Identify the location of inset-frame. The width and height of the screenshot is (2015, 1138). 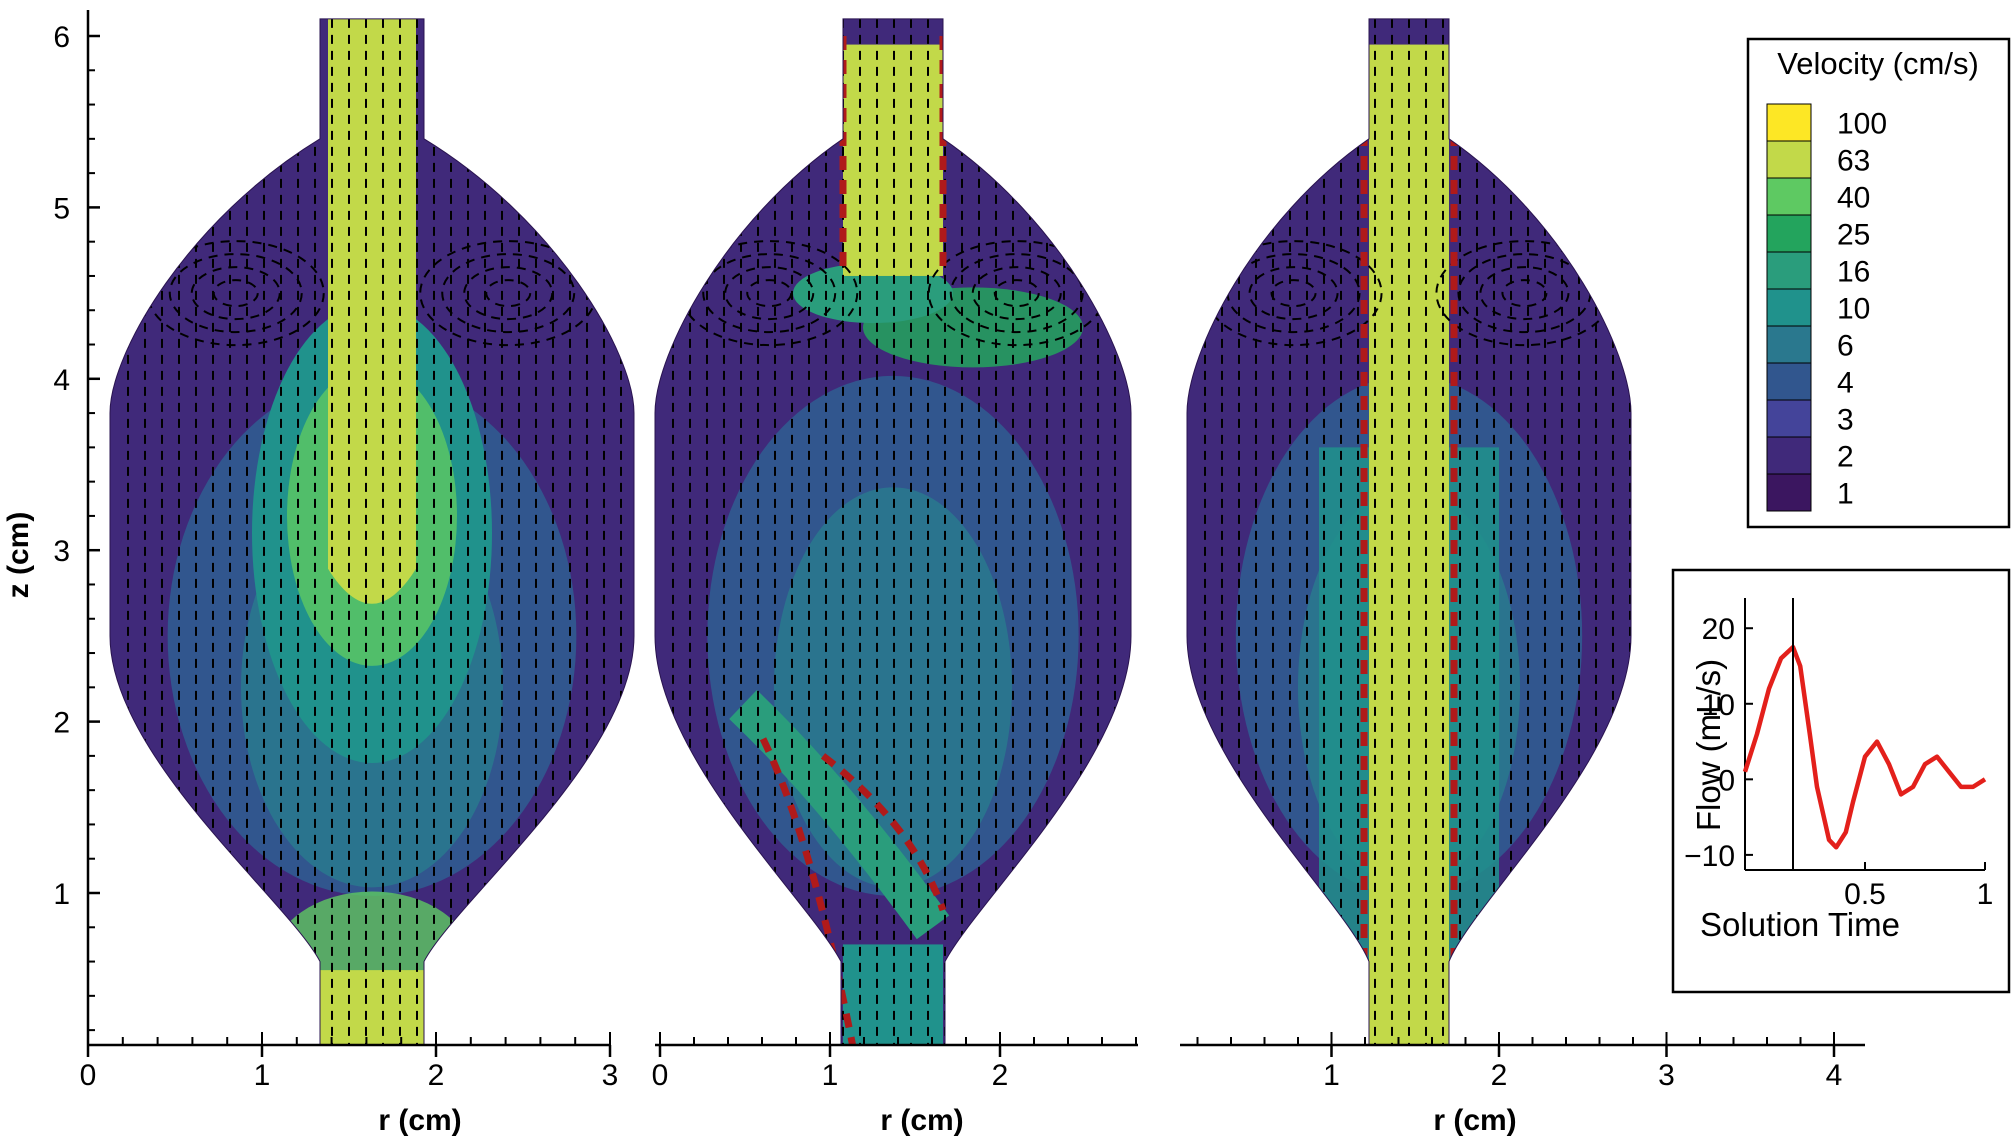
(1841, 781).